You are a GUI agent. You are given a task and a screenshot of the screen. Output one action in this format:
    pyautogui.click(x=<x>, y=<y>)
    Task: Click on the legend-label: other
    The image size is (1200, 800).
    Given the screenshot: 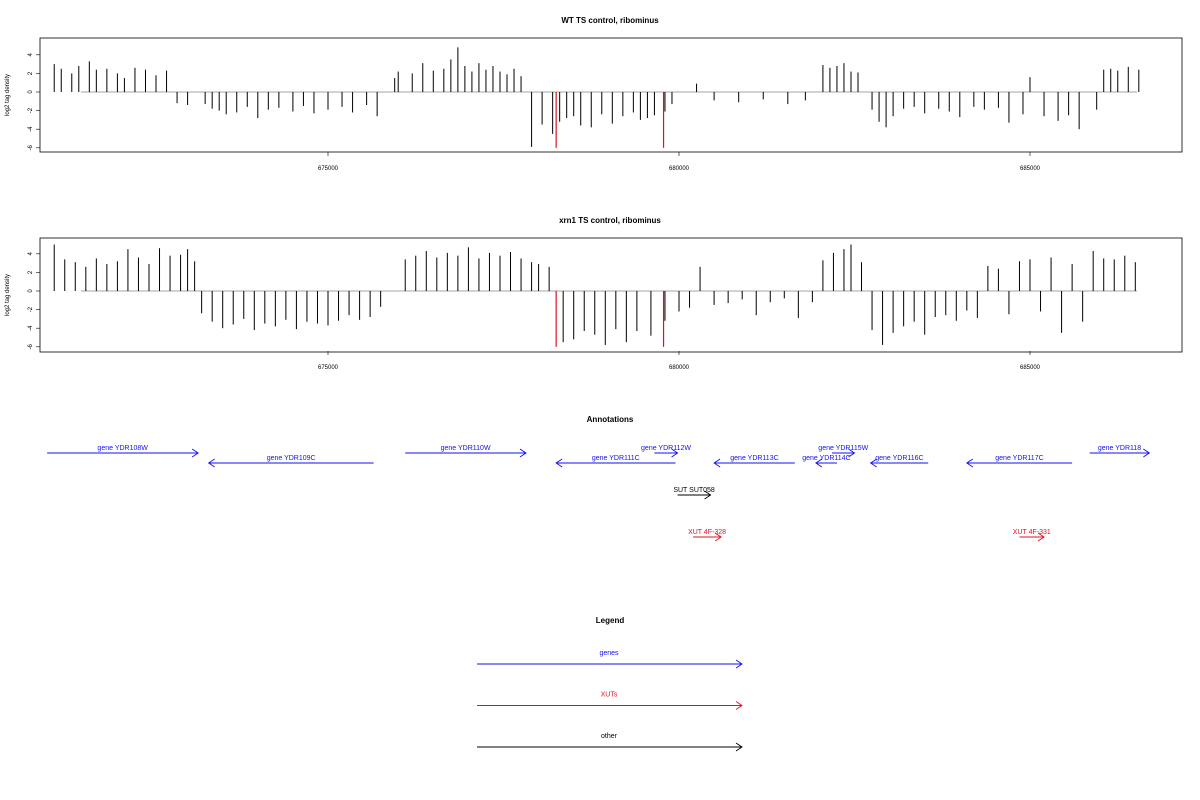 What is the action you would take?
    pyautogui.click(x=609, y=736)
    